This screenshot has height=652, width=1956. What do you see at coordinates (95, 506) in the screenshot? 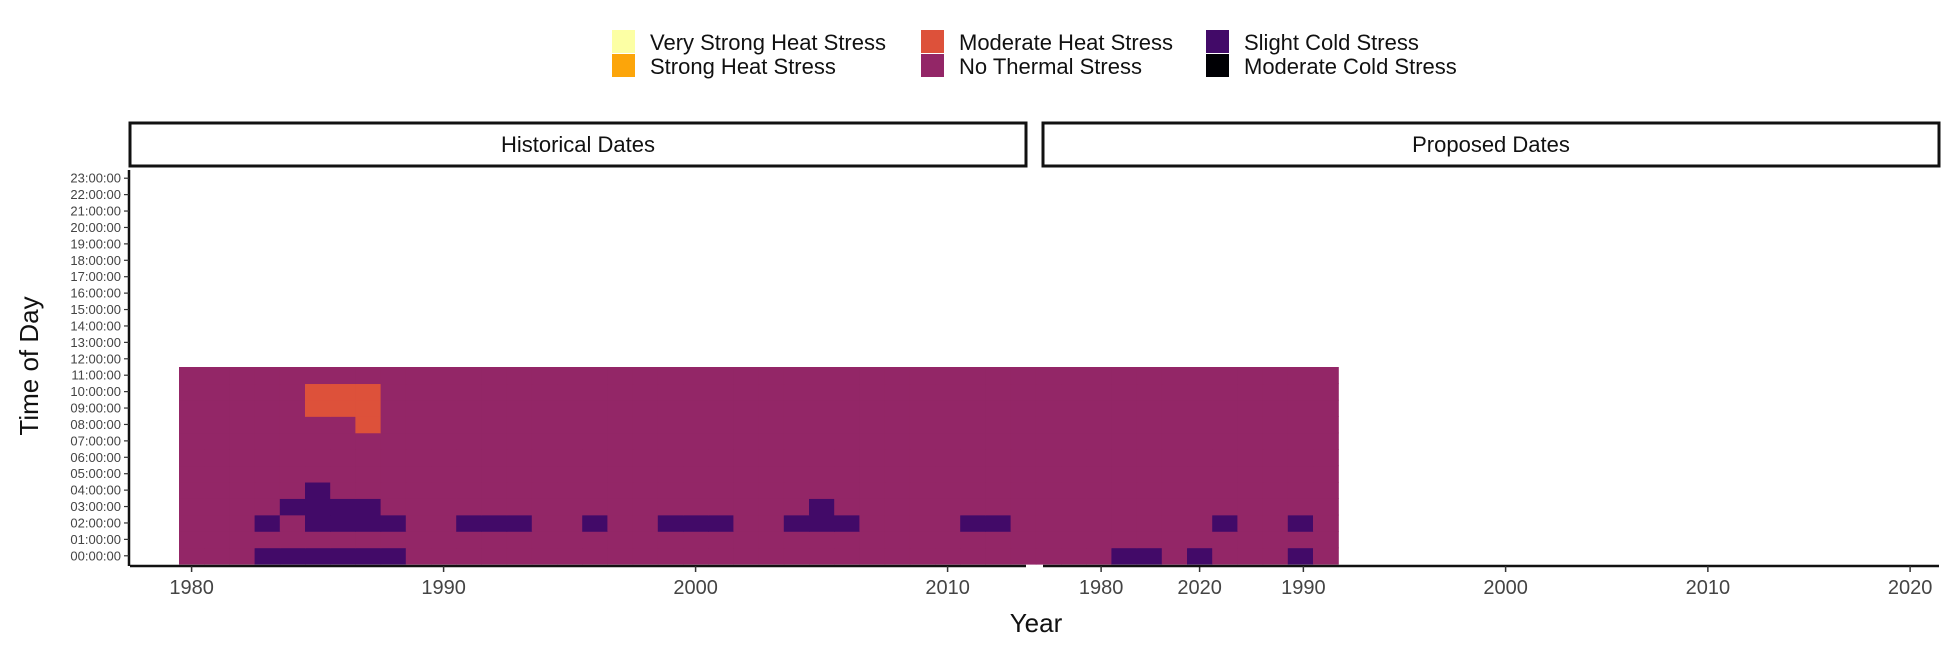
I see `y-tick-label: 03:00:00` at bounding box center [95, 506].